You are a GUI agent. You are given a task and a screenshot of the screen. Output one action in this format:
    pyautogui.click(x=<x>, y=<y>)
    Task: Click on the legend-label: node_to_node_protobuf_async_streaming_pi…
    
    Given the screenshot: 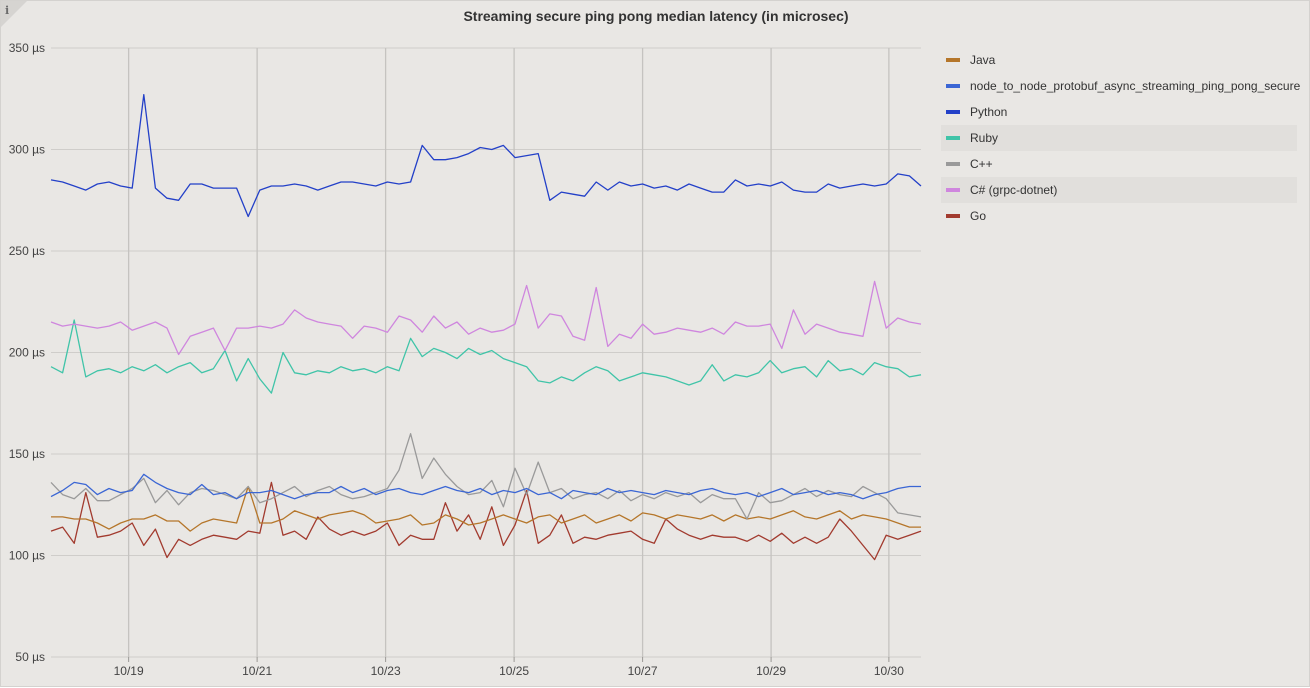 What is the action you would take?
    pyautogui.click(x=1135, y=86)
    